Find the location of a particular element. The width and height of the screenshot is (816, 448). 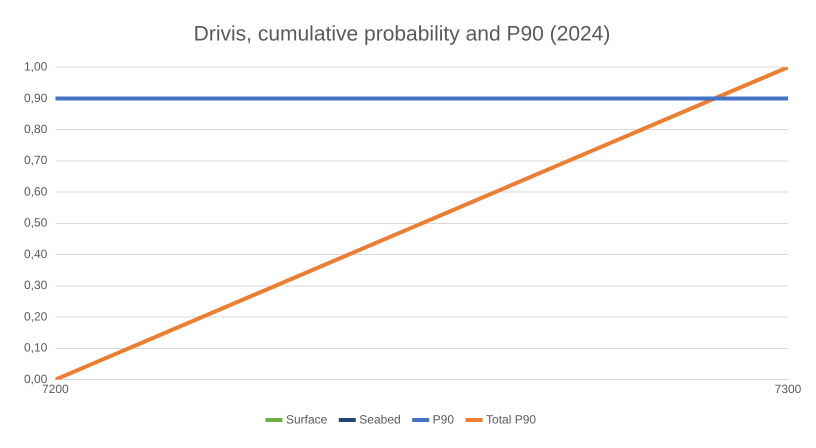

y-tick-label: 0,80 is located at coordinates (36, 129).